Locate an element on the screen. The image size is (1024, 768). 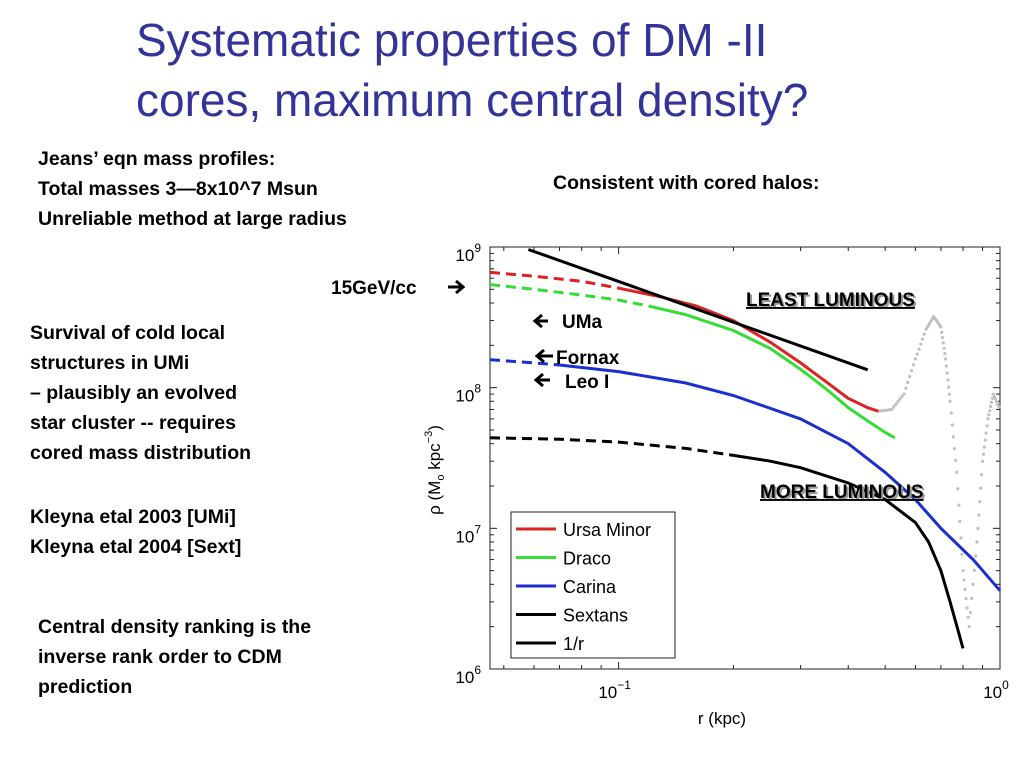
jeans-line-3: Unreliable method at large radius is located at coordinates (192, 219).